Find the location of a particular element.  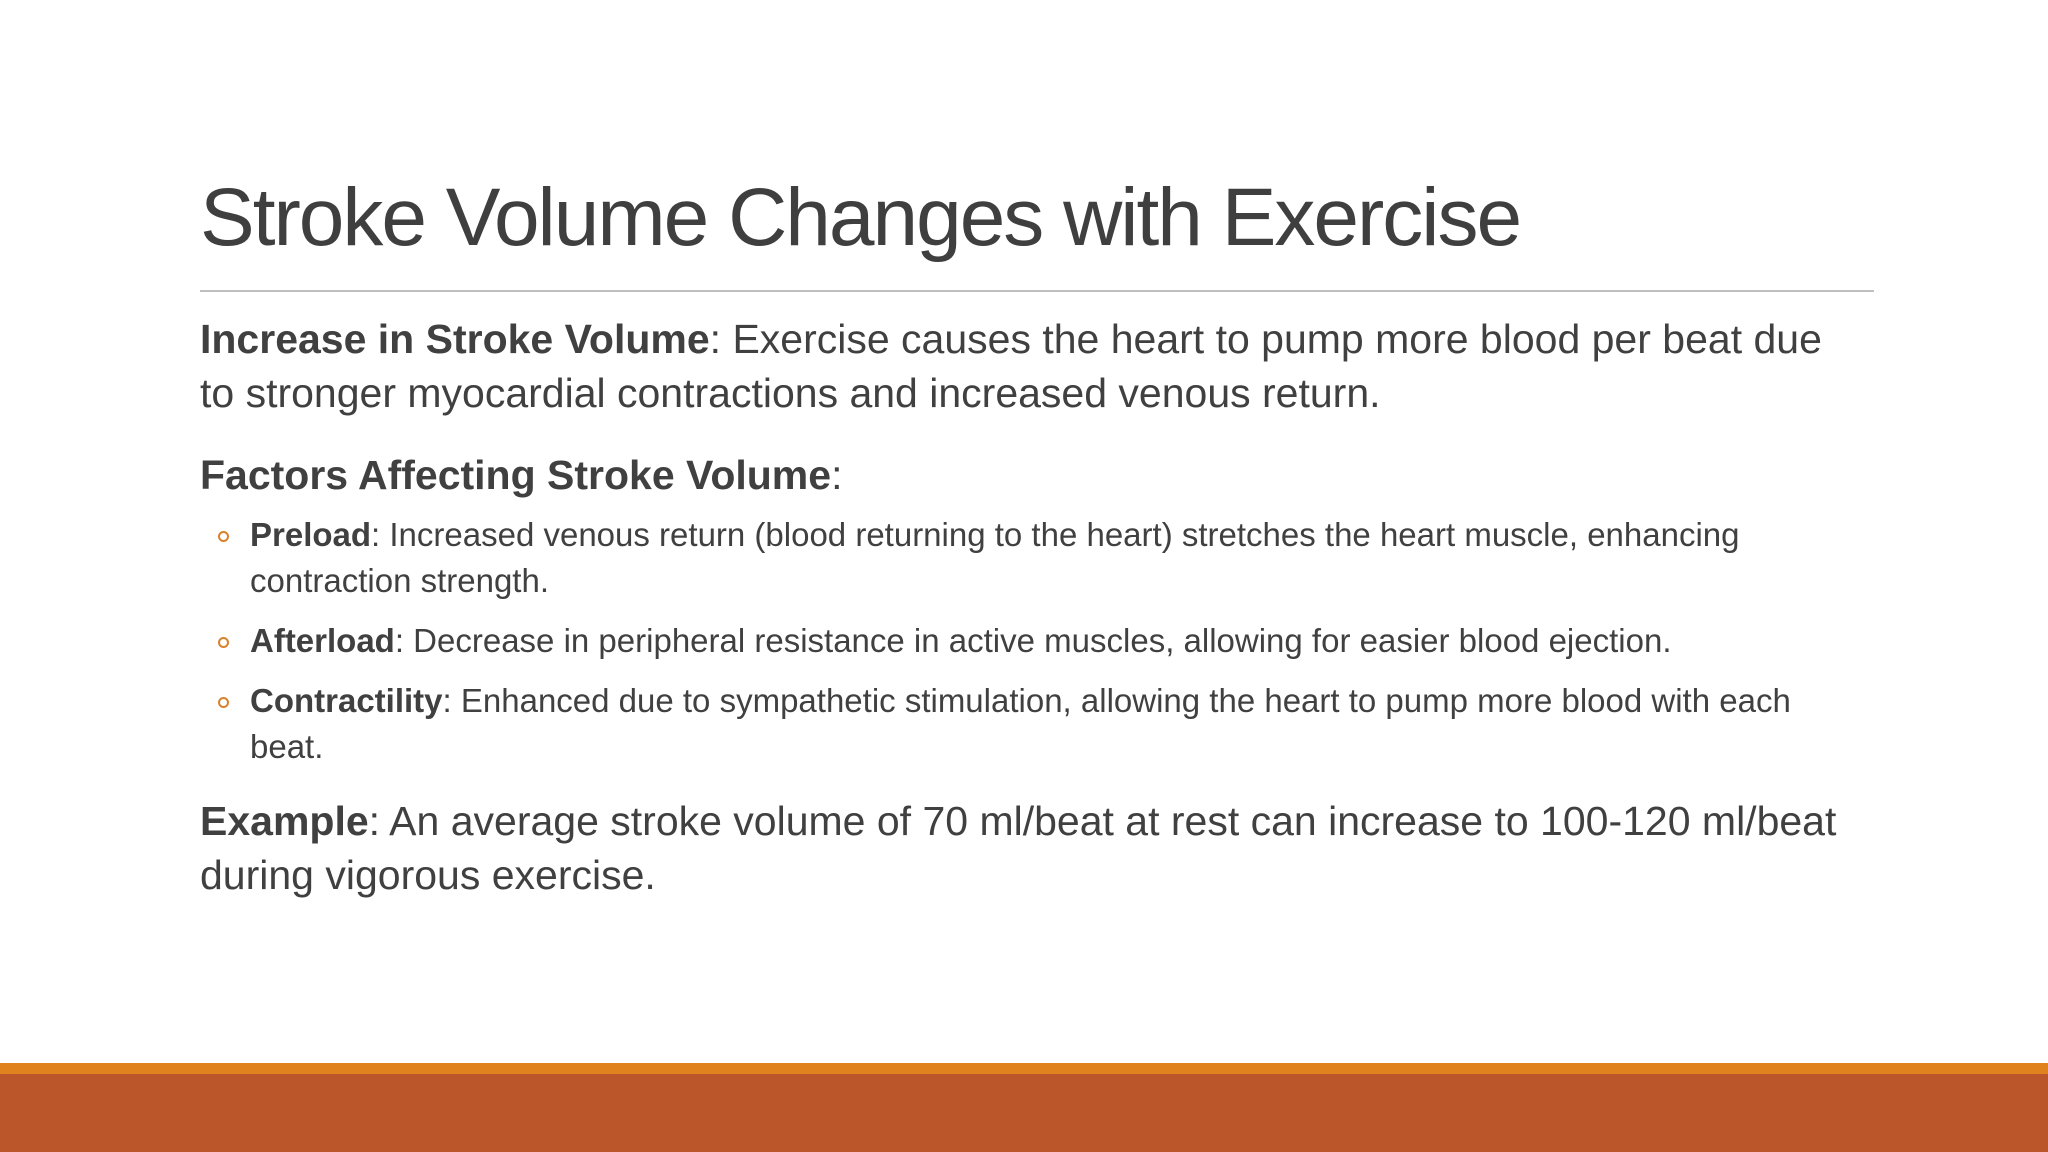

bold-label: Example is located at coordinates (284, 821).